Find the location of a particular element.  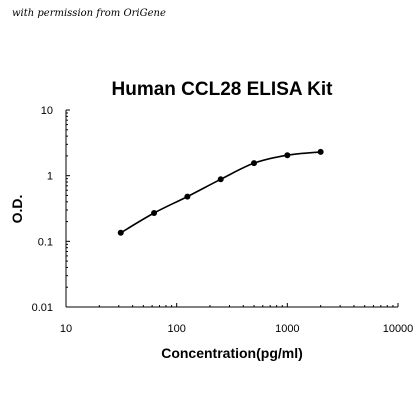

x-axis-label: Concentration(pg/ml) is located at coordinates (232, 353).